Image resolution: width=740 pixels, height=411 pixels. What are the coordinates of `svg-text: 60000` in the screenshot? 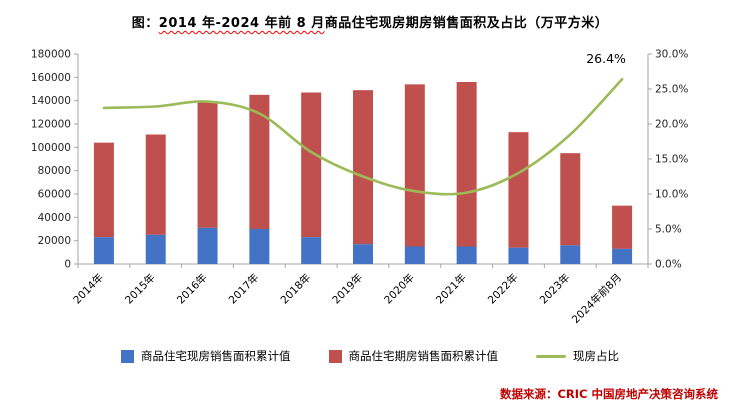 It's located at (54, 195).